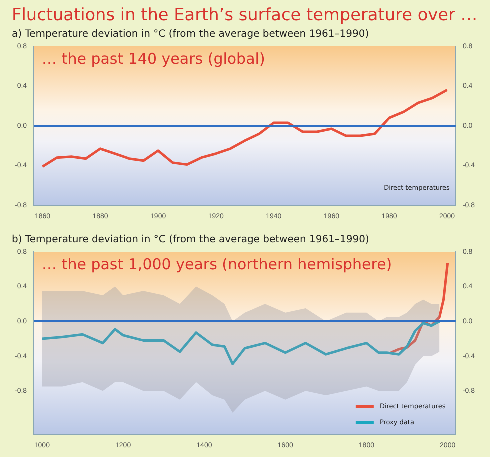 This screenshot has width=490, height=457. What do you see at coordinates (191, 34) in the screenshot?
I see `chart-subtitle: a) Temperature deviation in °C (from the average between 1961–1990)` at bounding box center [191, 34].